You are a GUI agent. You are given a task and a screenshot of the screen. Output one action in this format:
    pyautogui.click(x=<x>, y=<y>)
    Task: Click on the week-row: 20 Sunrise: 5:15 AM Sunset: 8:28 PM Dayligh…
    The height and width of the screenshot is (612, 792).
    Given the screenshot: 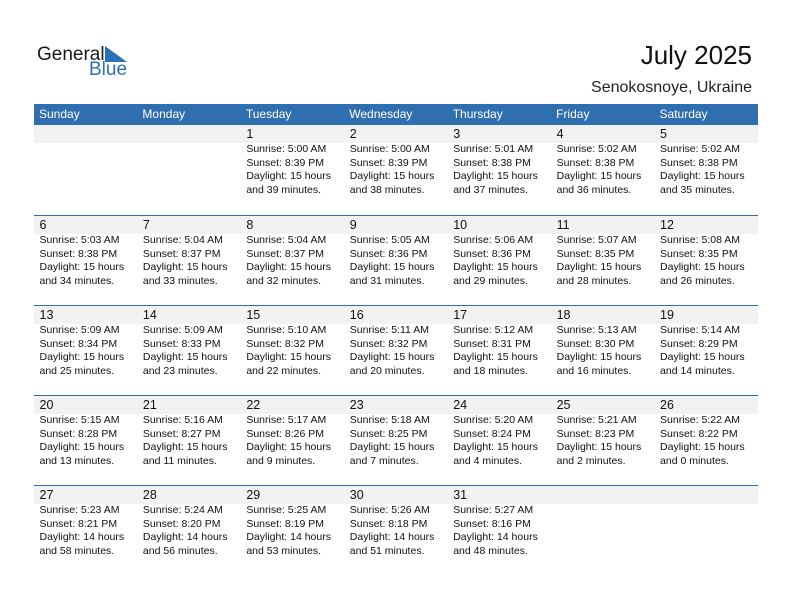 What is the action you would take?
    pyautogui.click(x=396, y=440)
    